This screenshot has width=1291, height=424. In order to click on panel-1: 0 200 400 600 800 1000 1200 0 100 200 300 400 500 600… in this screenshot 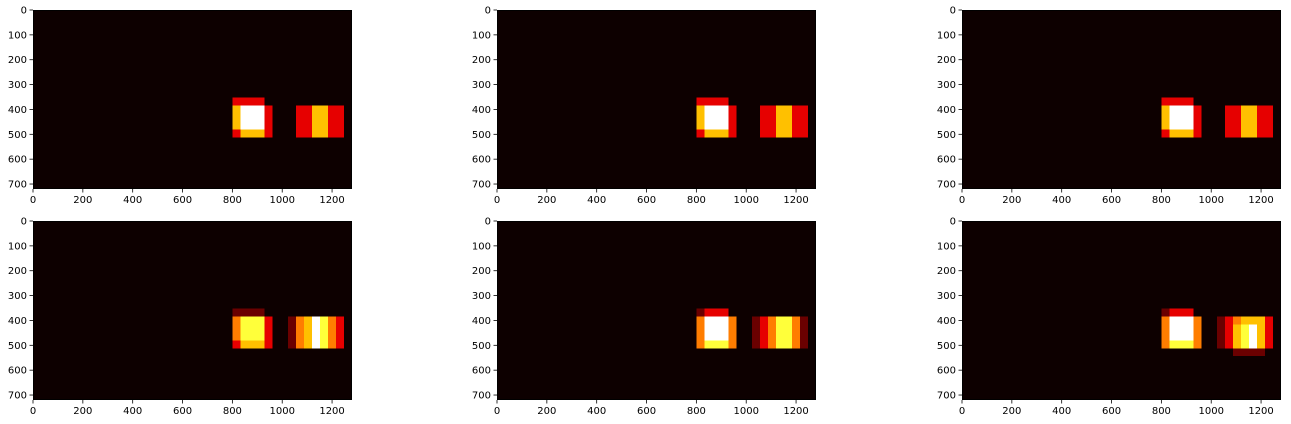, I will do `click(180, 106)`.